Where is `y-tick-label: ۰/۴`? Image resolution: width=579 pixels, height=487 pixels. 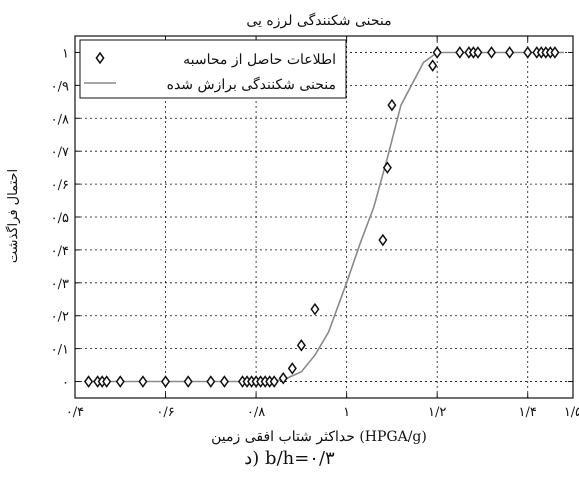 y-tick-label: ۰/۴ is located at coordinates (60, 251).